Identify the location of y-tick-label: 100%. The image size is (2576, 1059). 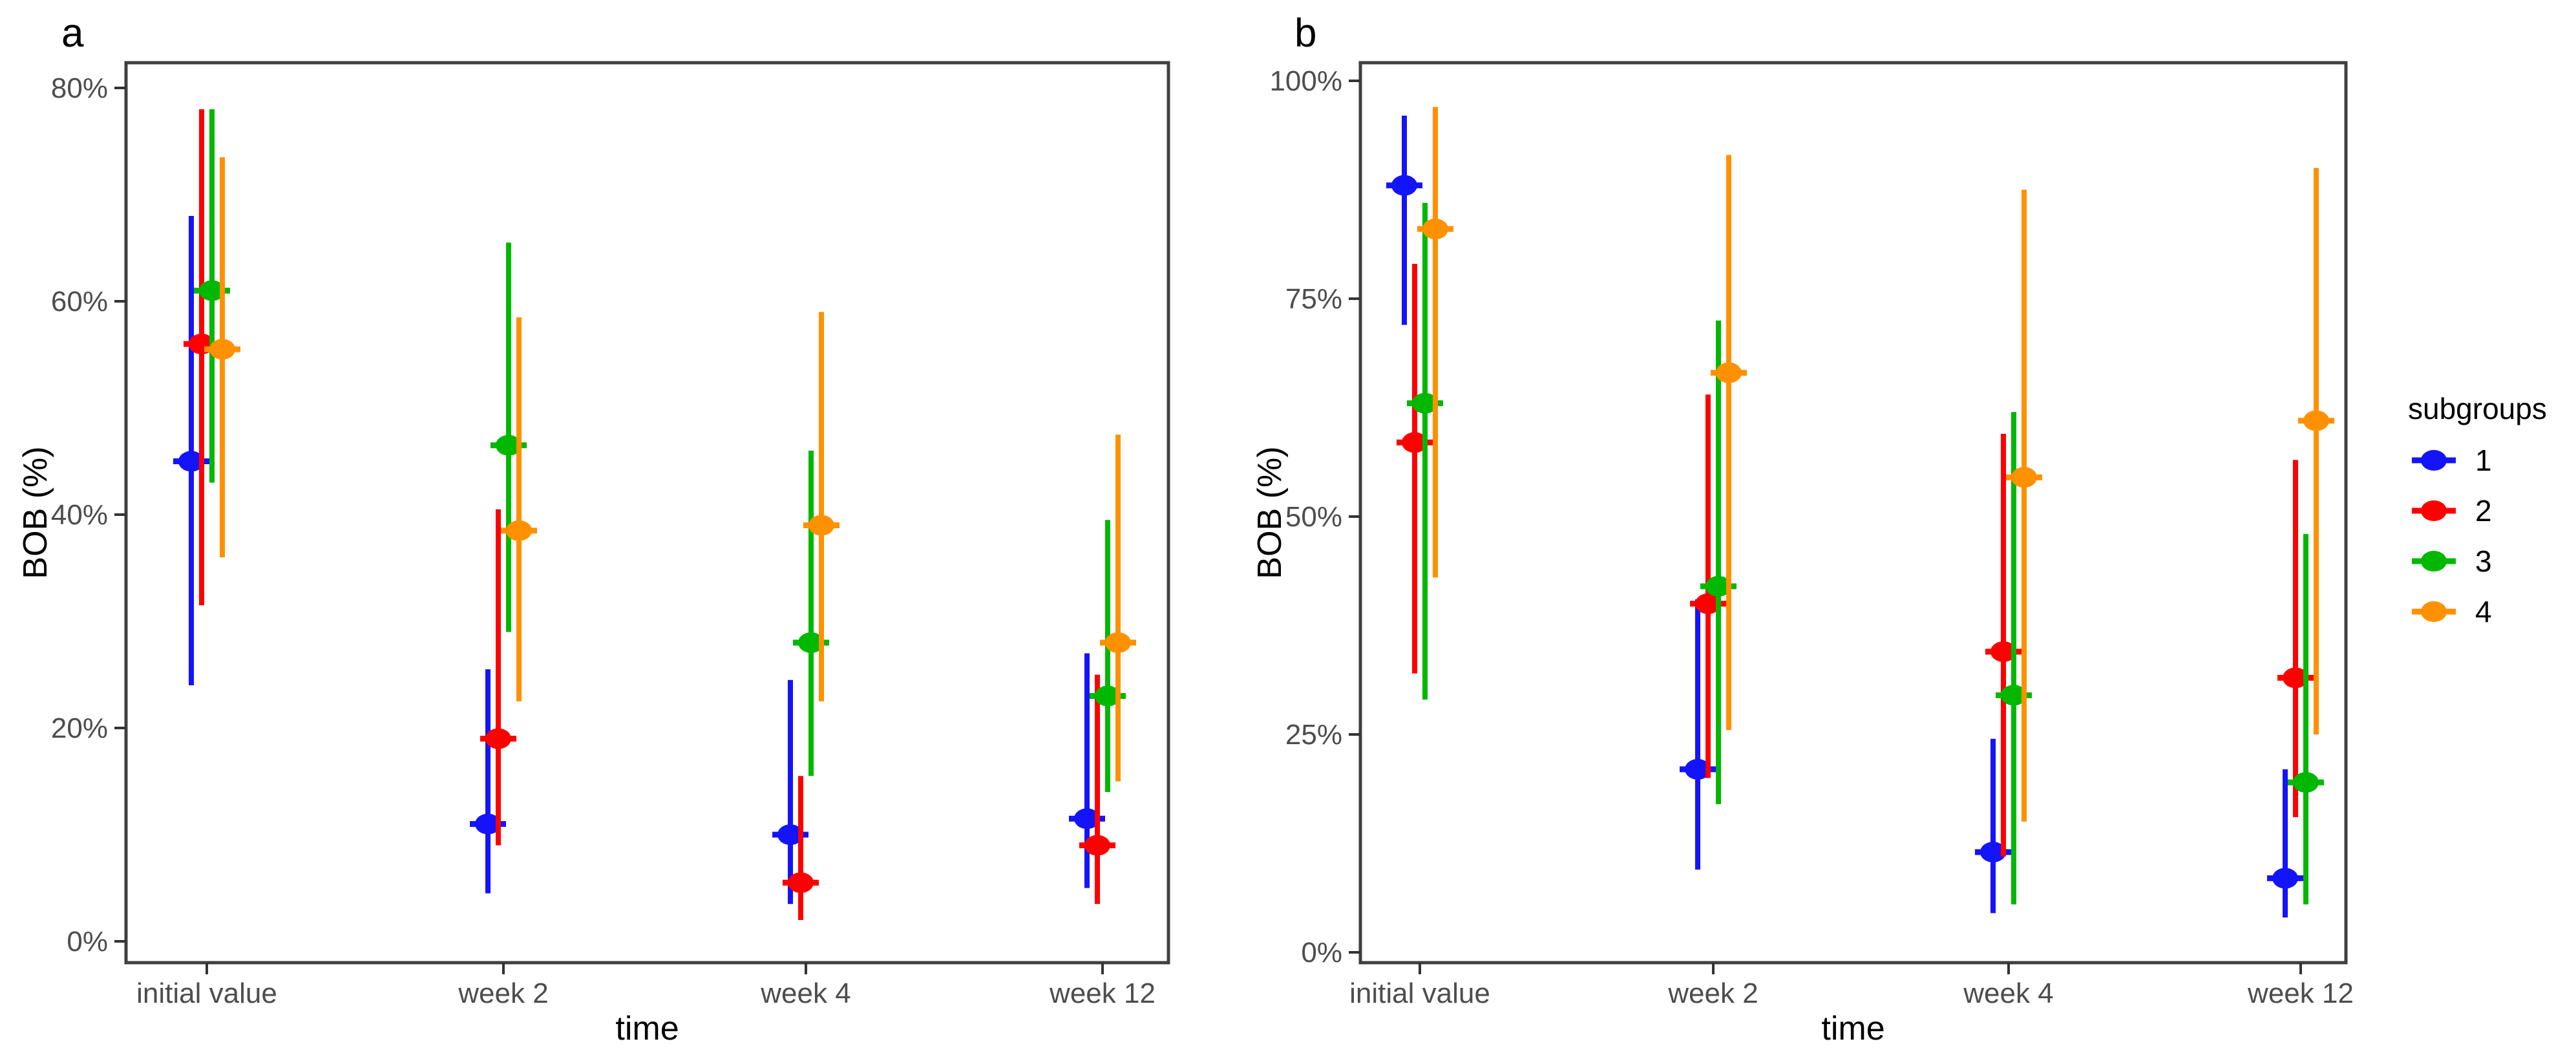
(1305, 81).